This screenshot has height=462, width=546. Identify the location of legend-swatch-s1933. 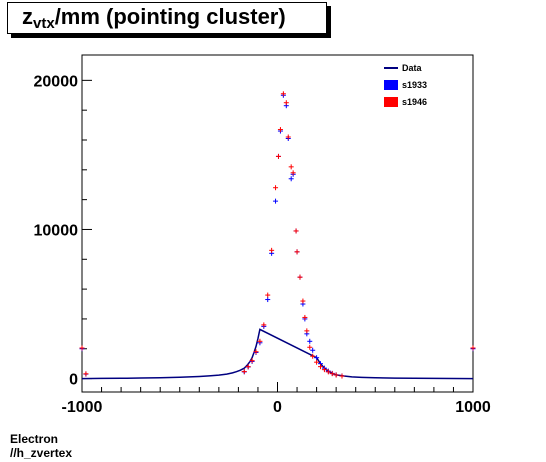
(391, 85).